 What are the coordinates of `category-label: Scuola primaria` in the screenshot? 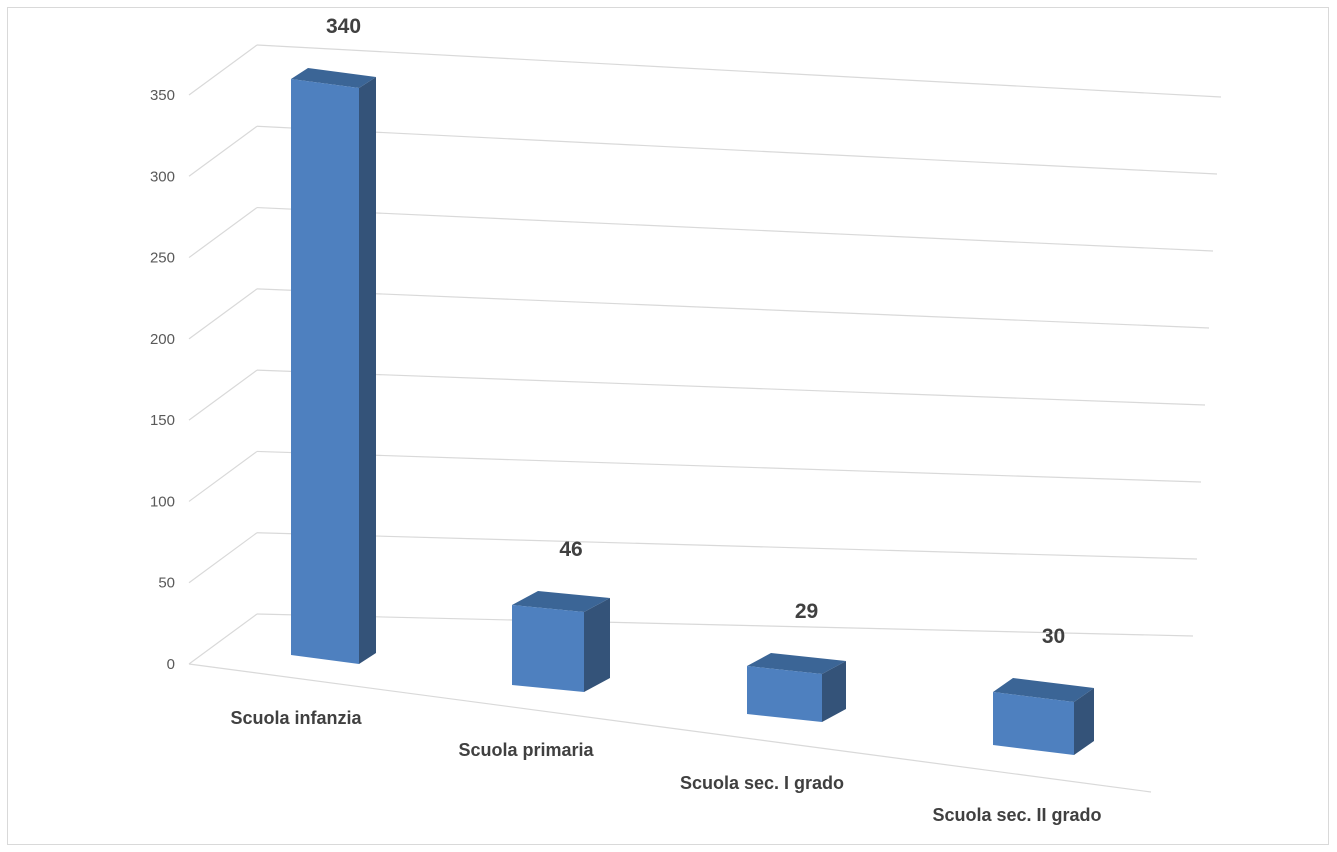 It's located at (526, 750).